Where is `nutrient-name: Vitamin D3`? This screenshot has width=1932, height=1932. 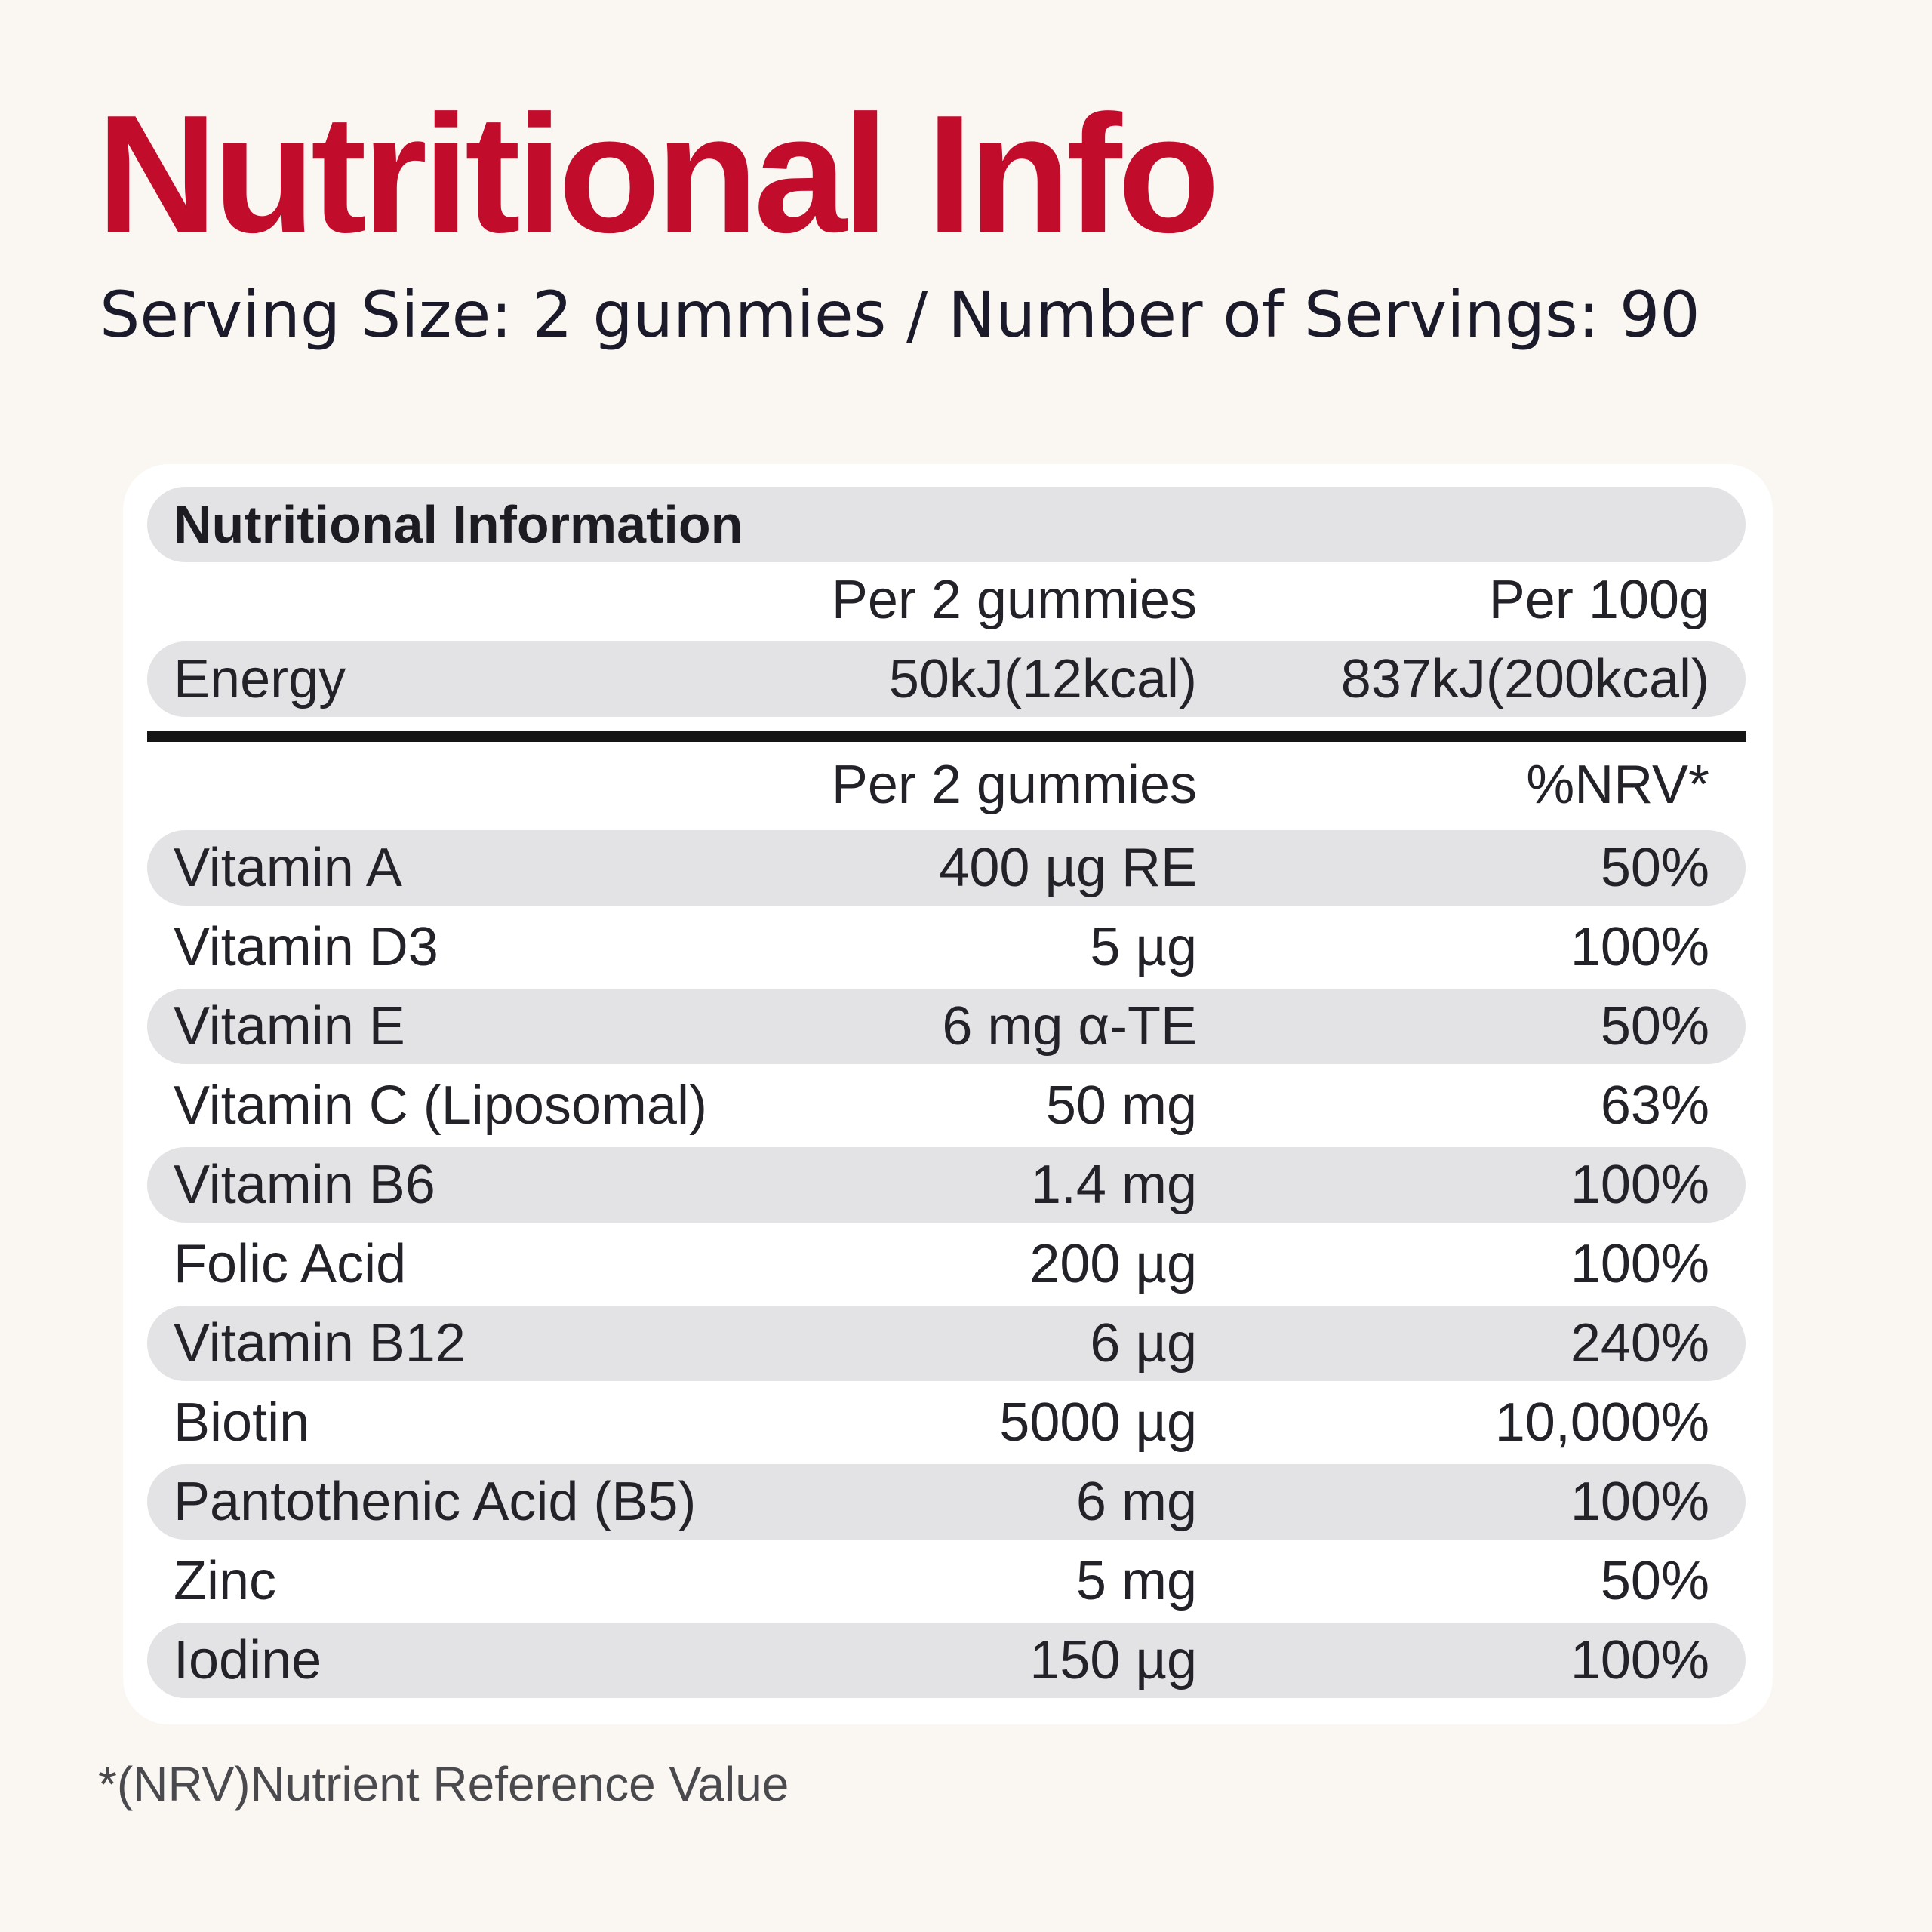 nutrient-name: Vitamin D3 is located at coordinates (306, 947).